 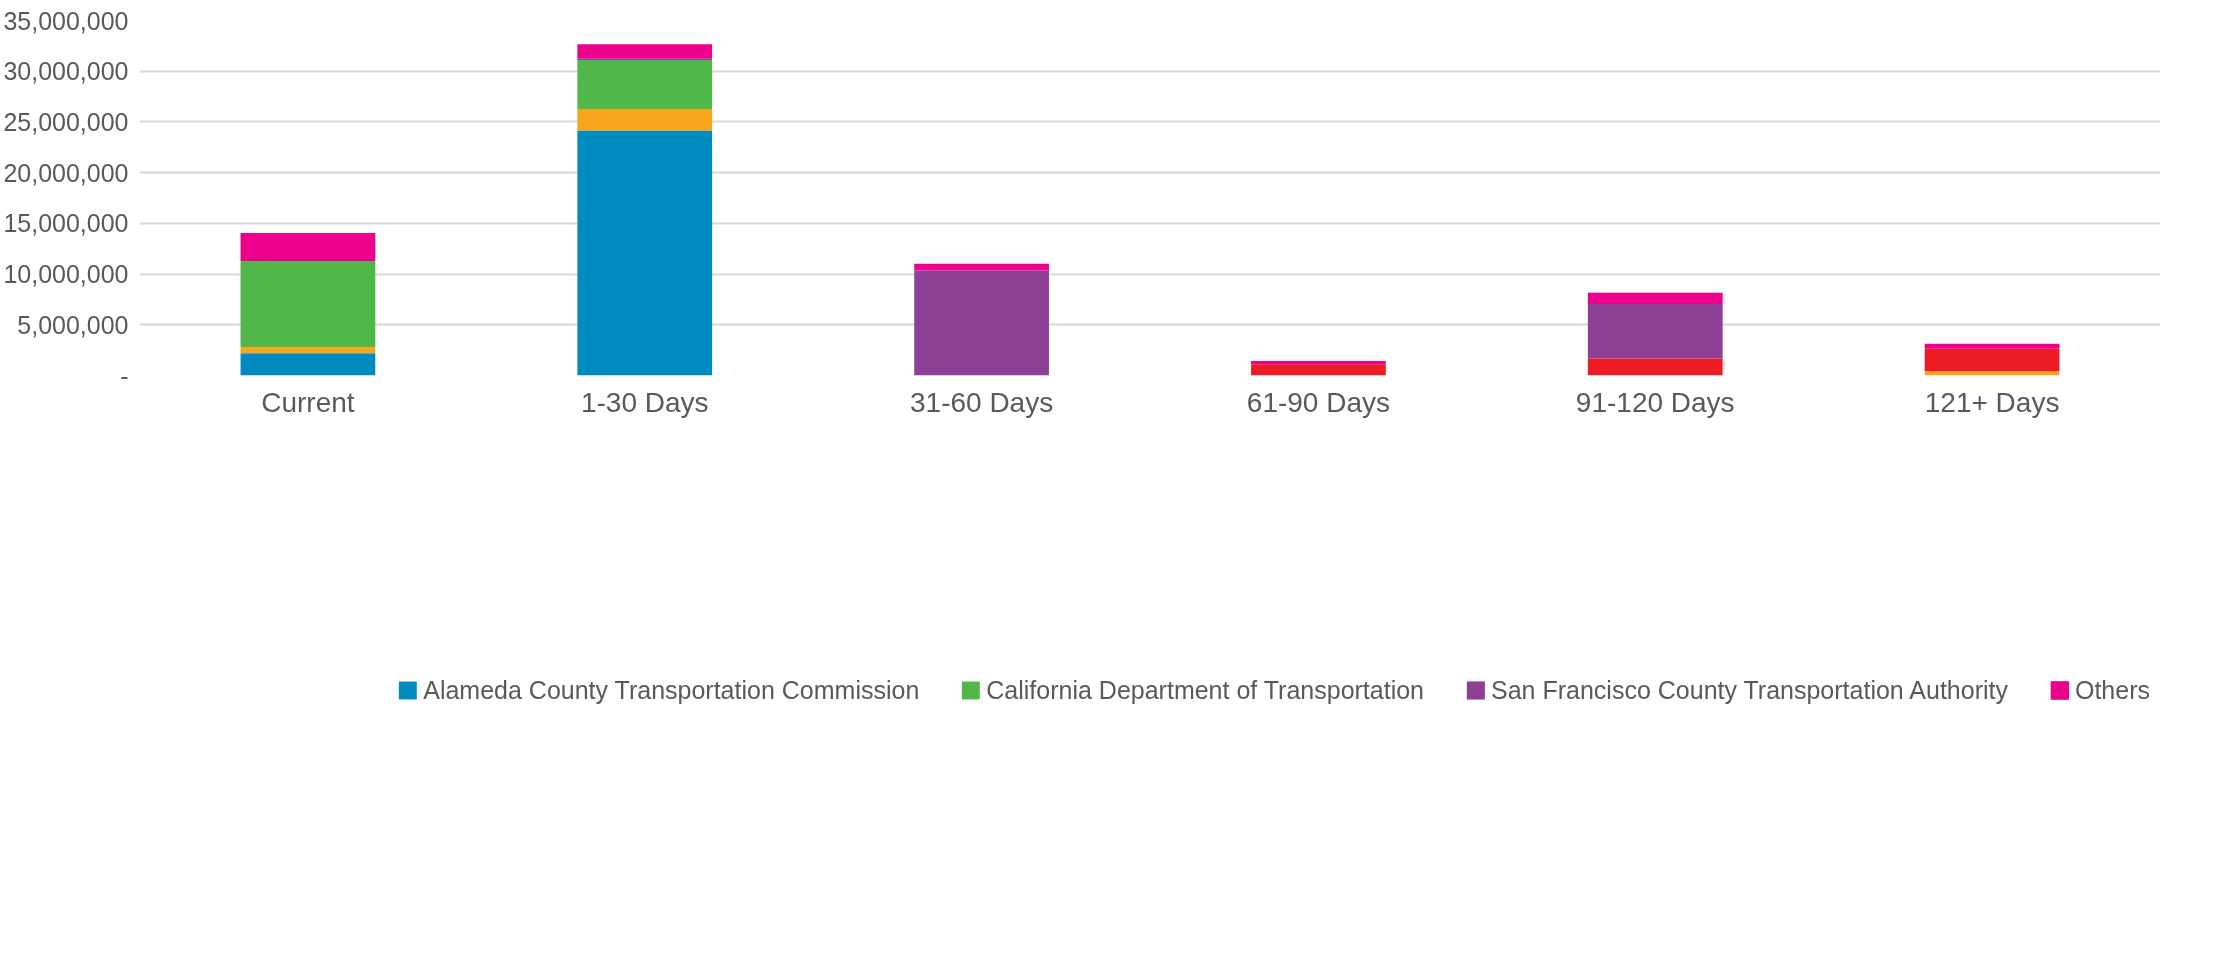 I want to click on legend-label: Alameda County Transportation Commission, so click(x=671, y=690).